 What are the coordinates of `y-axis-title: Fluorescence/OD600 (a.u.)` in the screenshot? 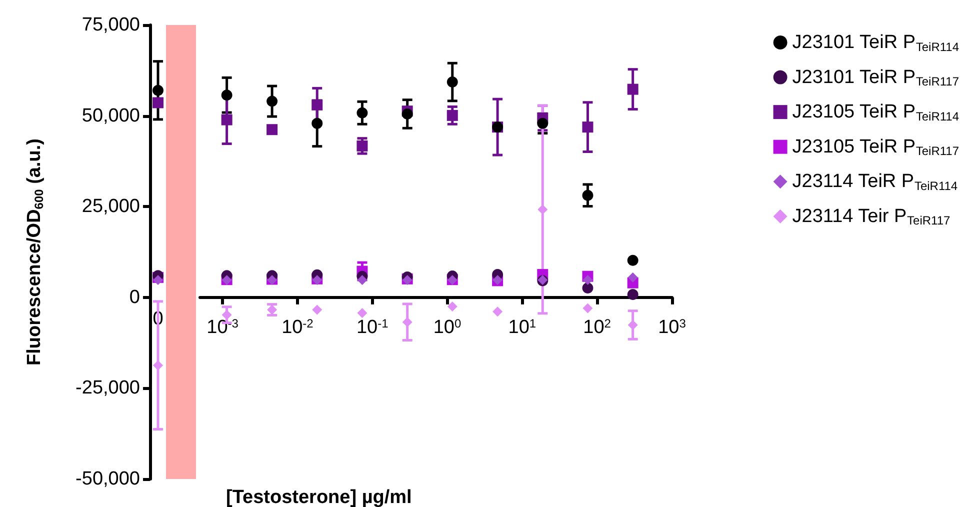 It's located at (35, 252).